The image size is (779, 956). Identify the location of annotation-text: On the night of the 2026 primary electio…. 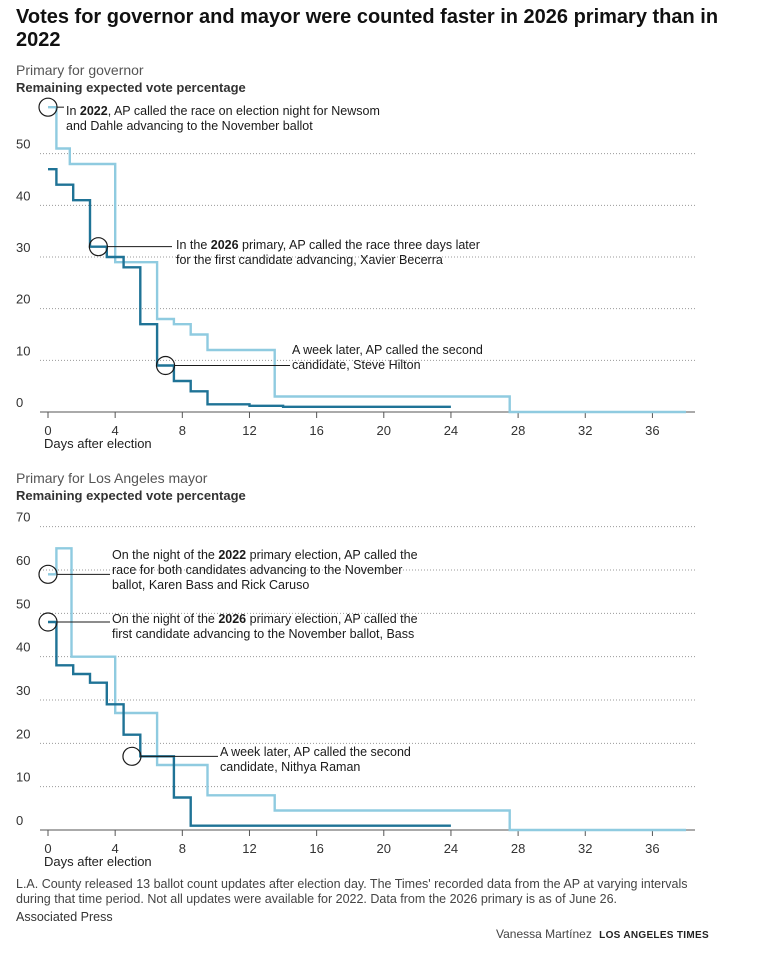
(265, 626).